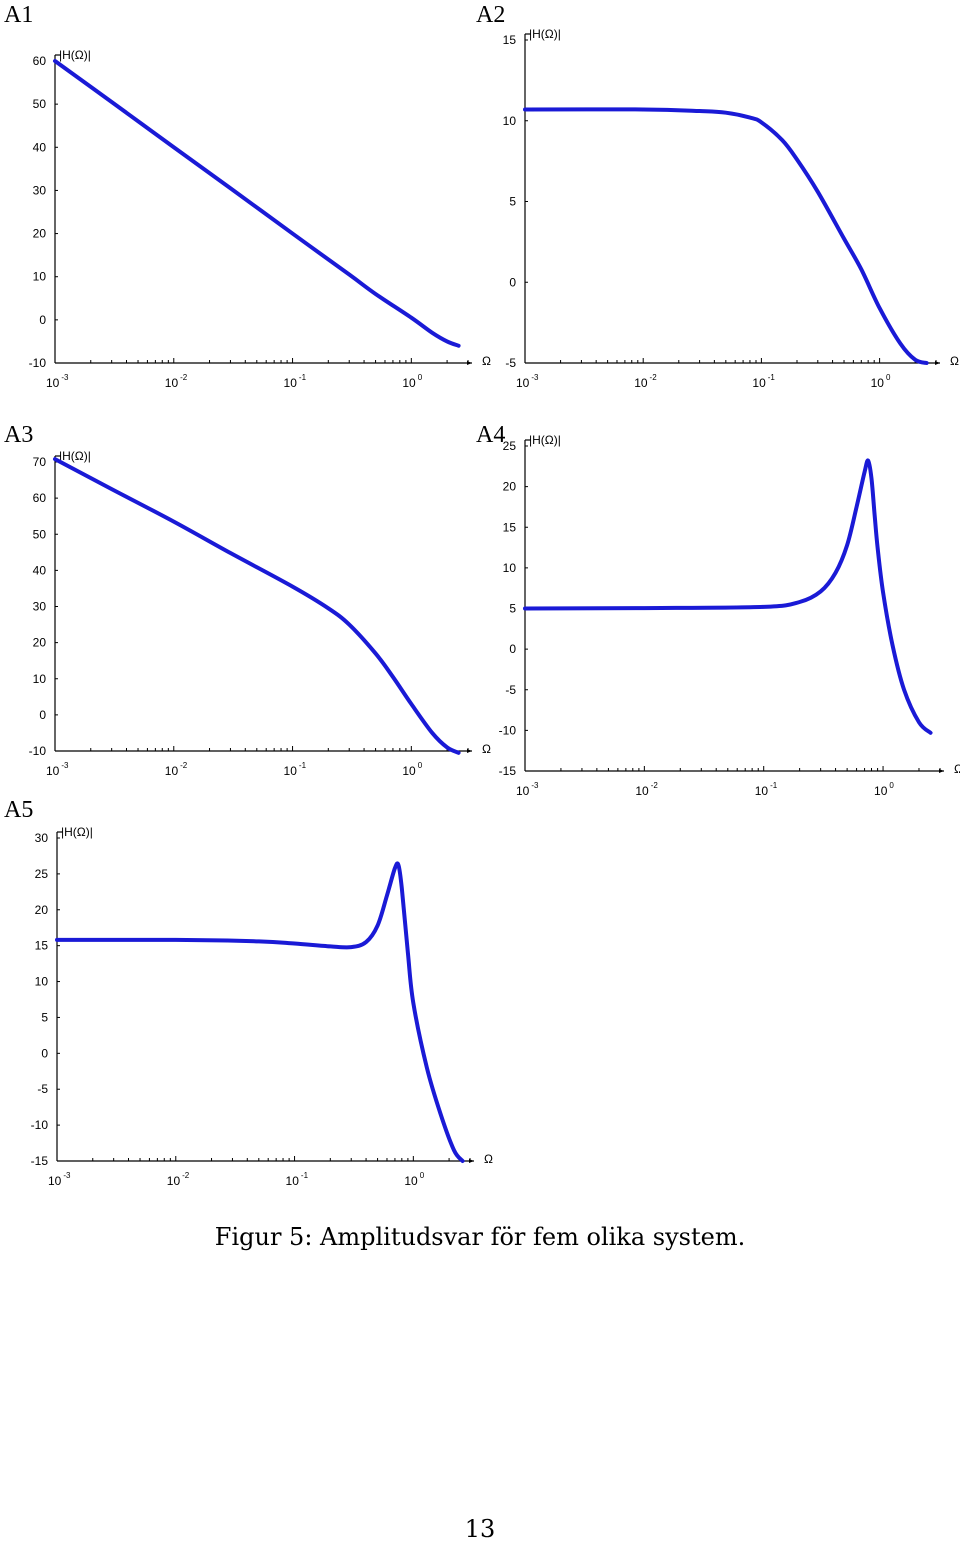 The width and height of the screenshot is (960, 1545). What do you see at coordinates (75, 456) in the screenshot?
I see `a3-y-axis-label: |H(Ω)|` at bounding box center [75, 456].